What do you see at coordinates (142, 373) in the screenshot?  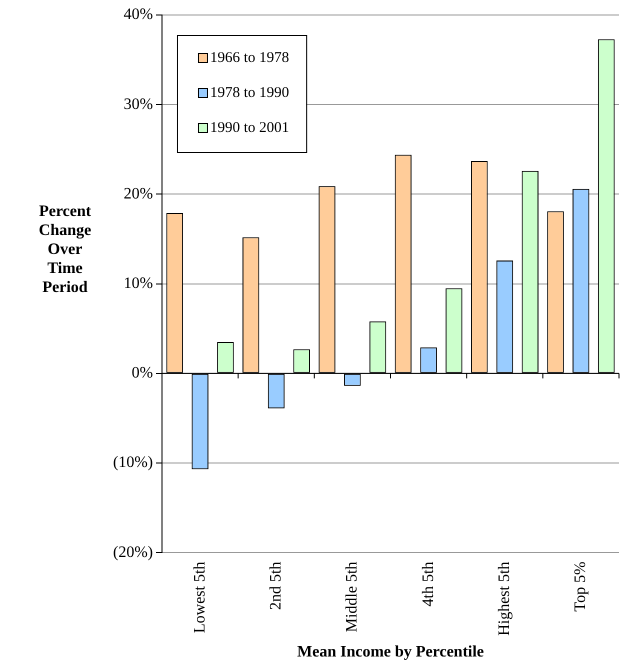 I see `y-tick-label: 0%` at bounding box center [142, 373].